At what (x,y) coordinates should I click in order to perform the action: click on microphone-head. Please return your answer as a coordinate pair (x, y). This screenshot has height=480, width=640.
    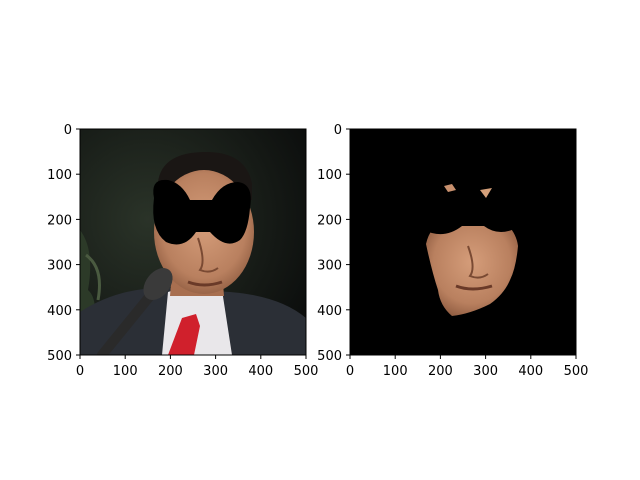
    Looking at the image, I should click on (158, 284).